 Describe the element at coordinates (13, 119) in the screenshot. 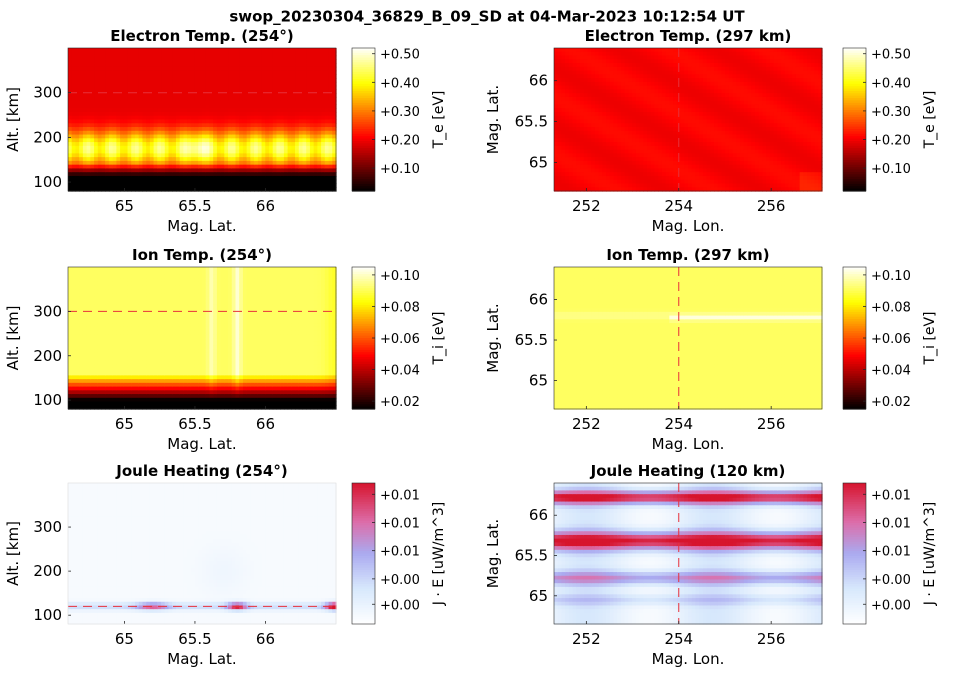

I see `y-axis-label: Alt. [km]` at that location.